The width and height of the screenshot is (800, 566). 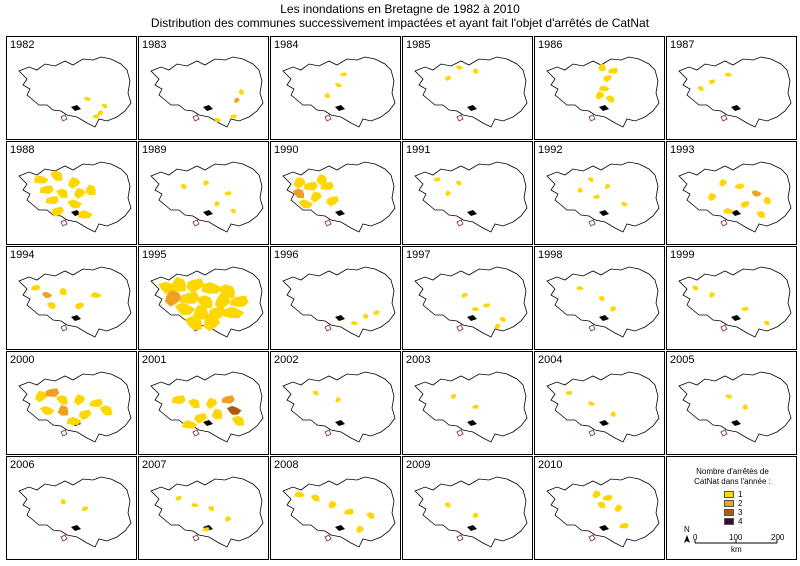 I want to click on year-label: 2007, so click(x=154, y=465).